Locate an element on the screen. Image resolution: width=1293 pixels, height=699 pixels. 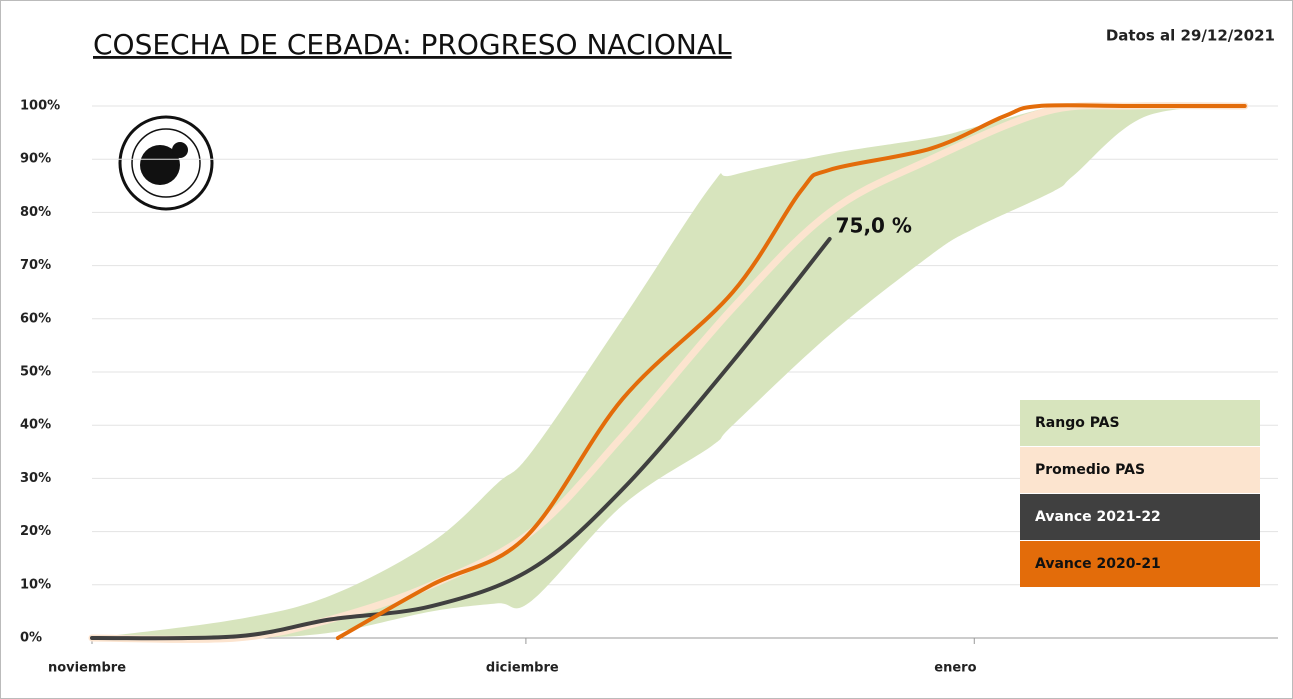
x-tick-label: enero is located at coordinates (955, 668).